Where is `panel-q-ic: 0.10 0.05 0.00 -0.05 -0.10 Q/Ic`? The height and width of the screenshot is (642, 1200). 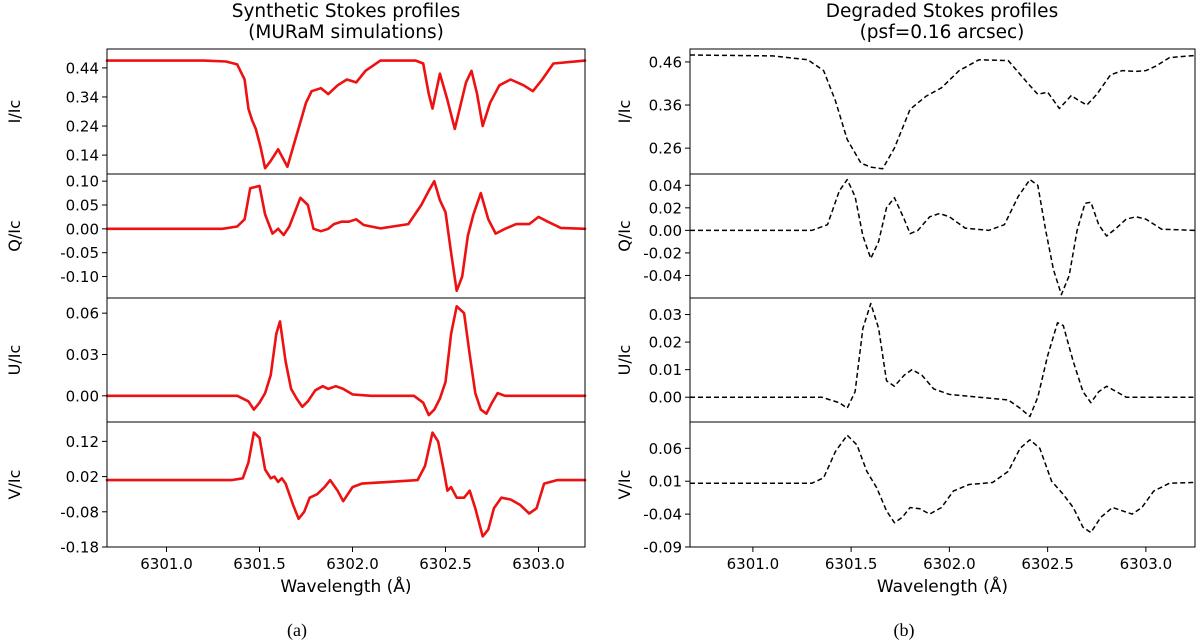 panel-q-ic: 0.10 0.05 0.00 -0.05 -0.10 Q/Ic is located at coordinates (296, 236).